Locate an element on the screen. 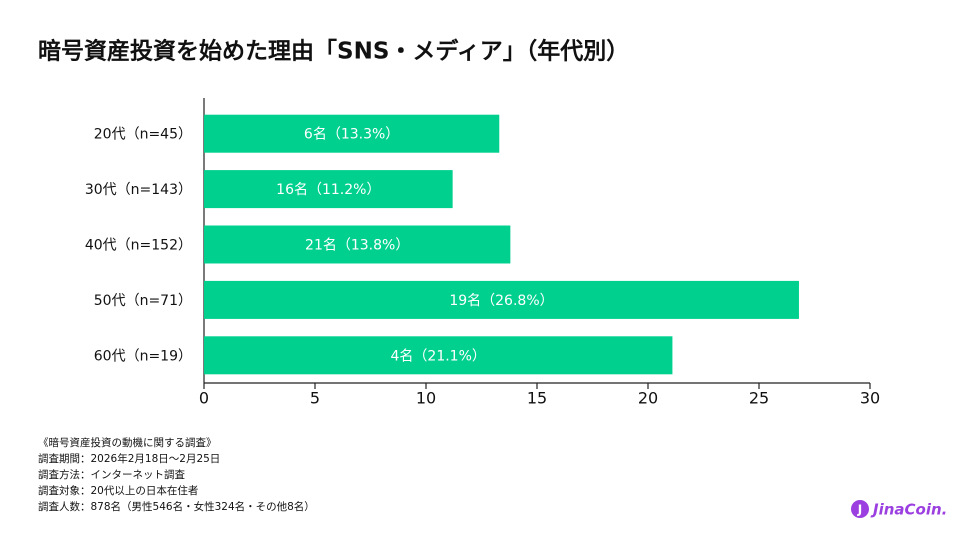  data-label: 6名（13.3%） is located at coordinates (351, 135).